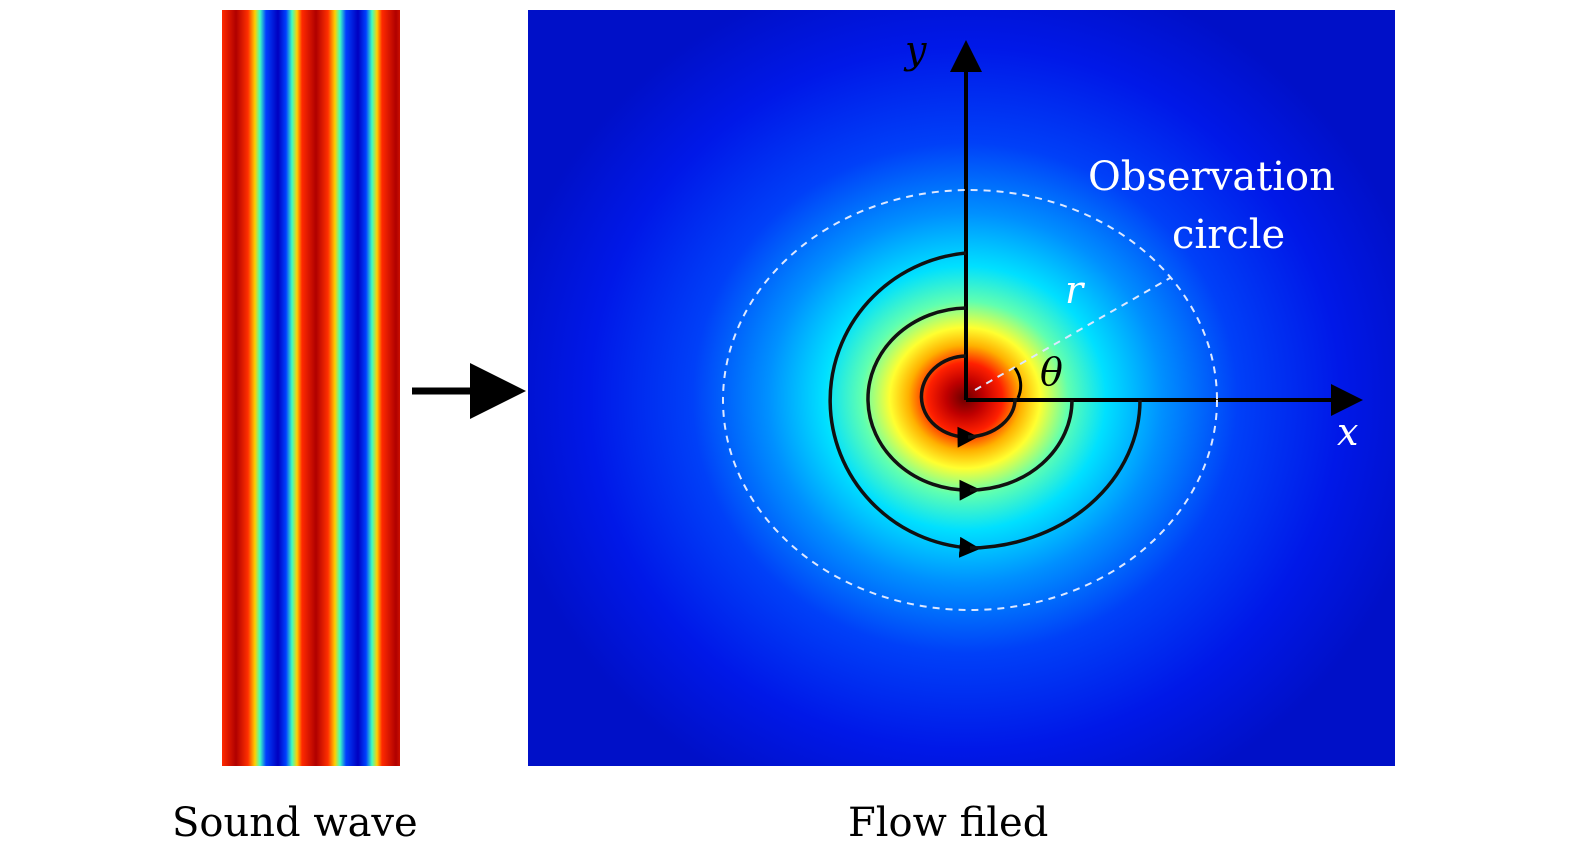 The image size is (1575, 866). I want to click on sound-wave-image, so click(311, 388).